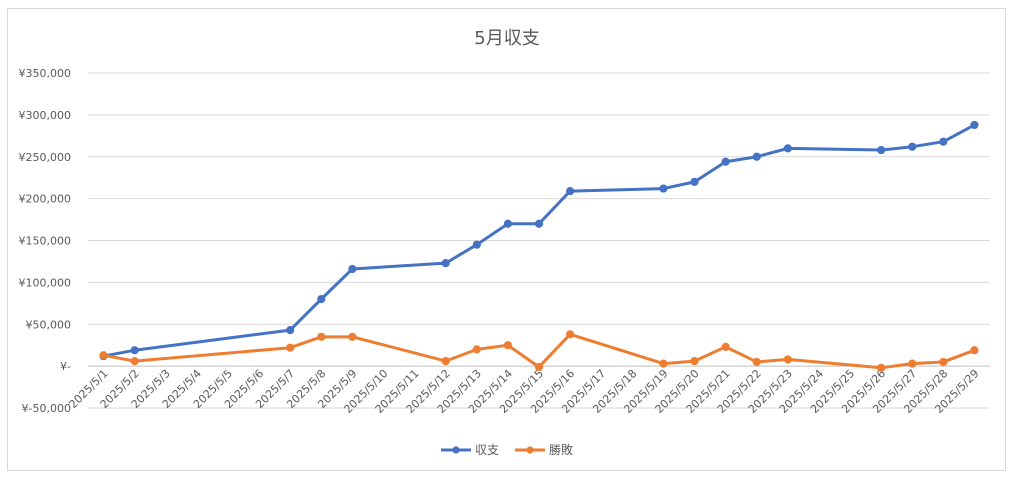  I want to click on y-tick-label: ¥50,000, so click(49, 324).